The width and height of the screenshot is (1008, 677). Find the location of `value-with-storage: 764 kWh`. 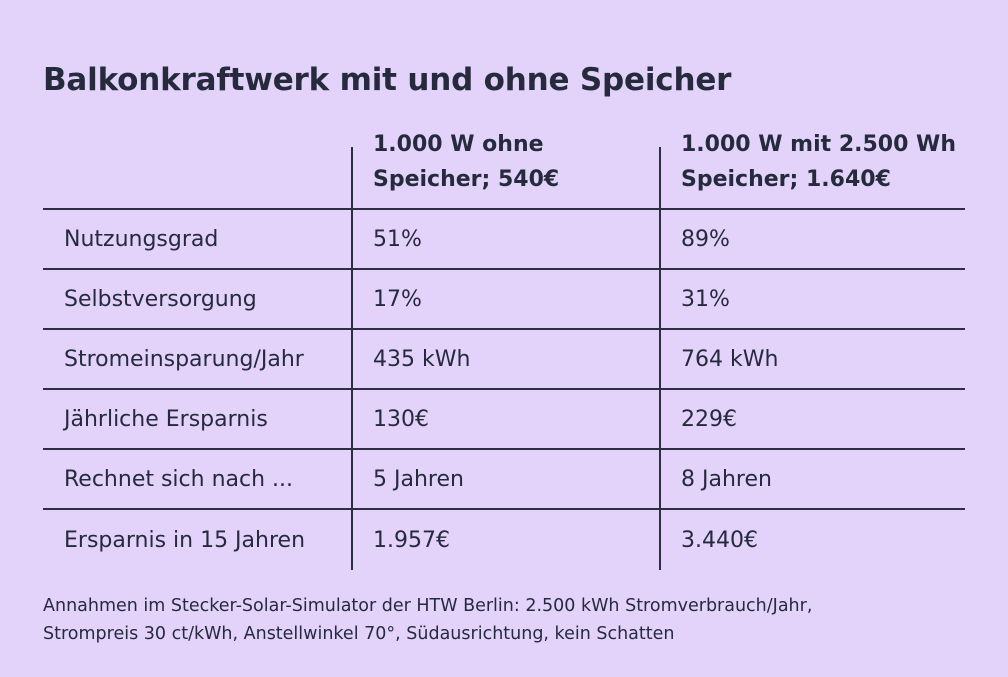

value-with-storage: 764 kWh is located at coordinates (812, 359).